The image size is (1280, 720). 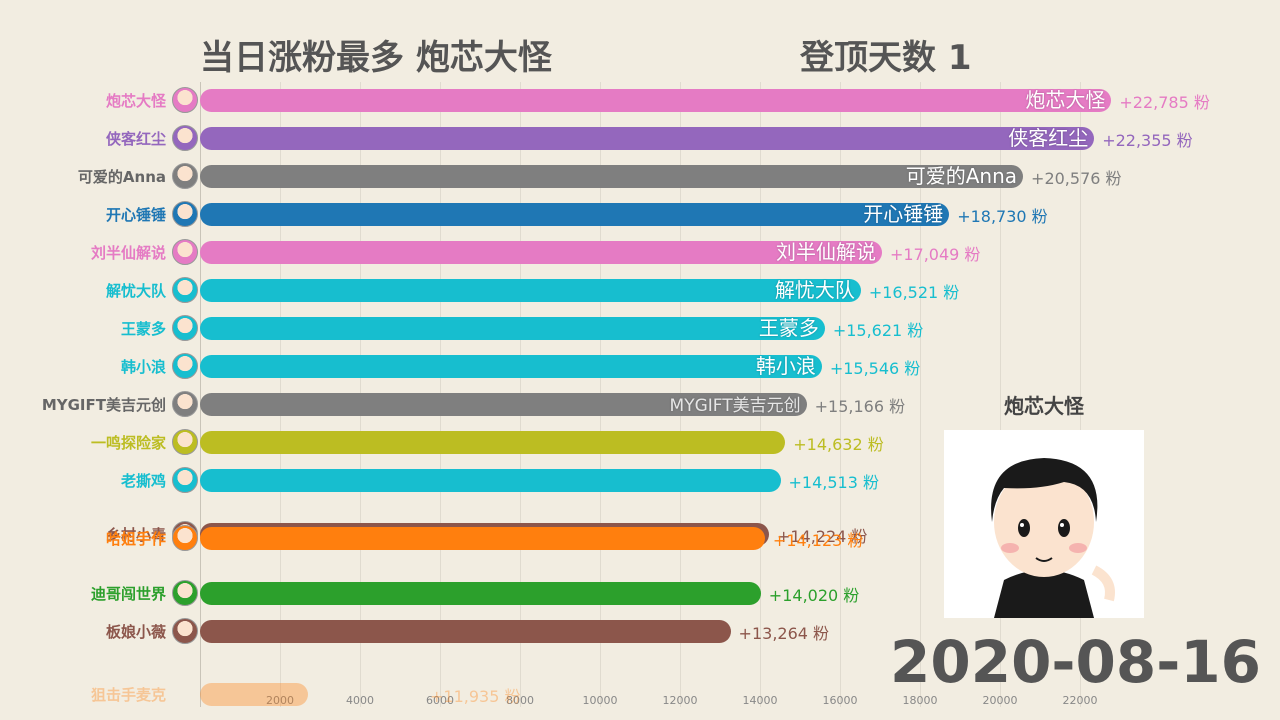 What do you see at coordinates (833, 482) in the screenshot?
I see `value-label: +14,513 粉` at bounding box center [833, 482].